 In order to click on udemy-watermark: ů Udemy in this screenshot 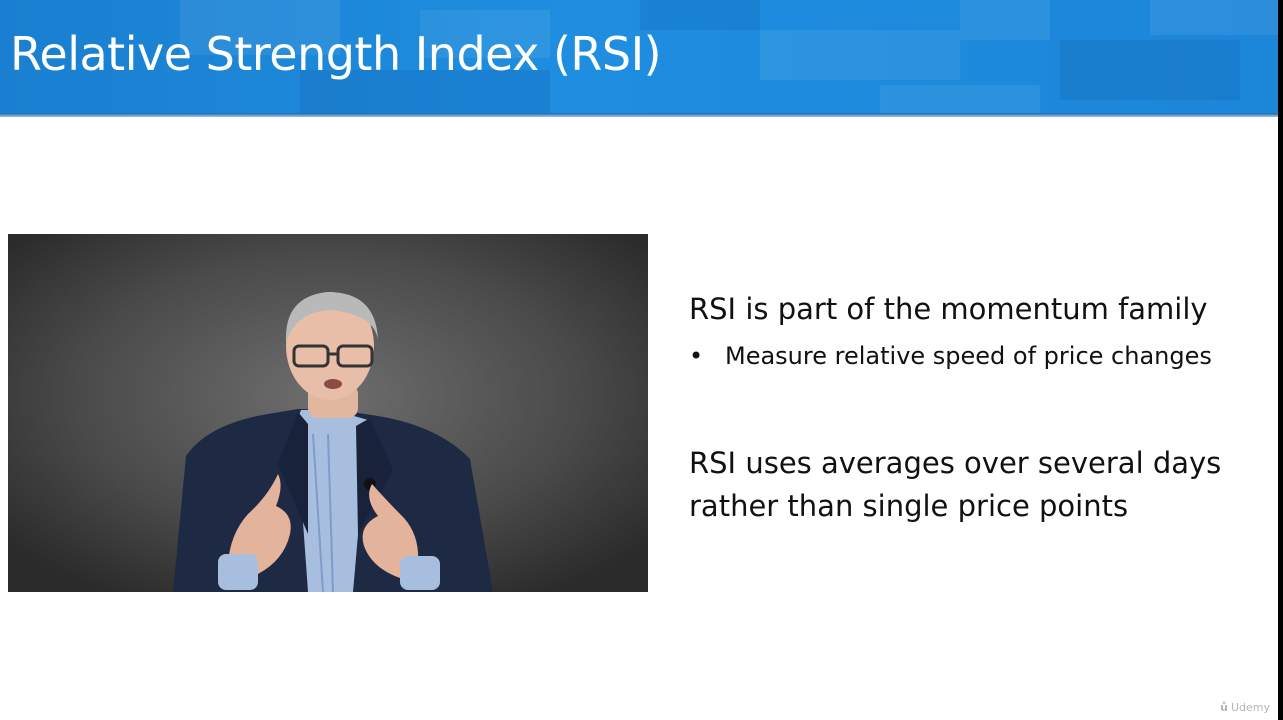, I will do `click(1245, 707)`.